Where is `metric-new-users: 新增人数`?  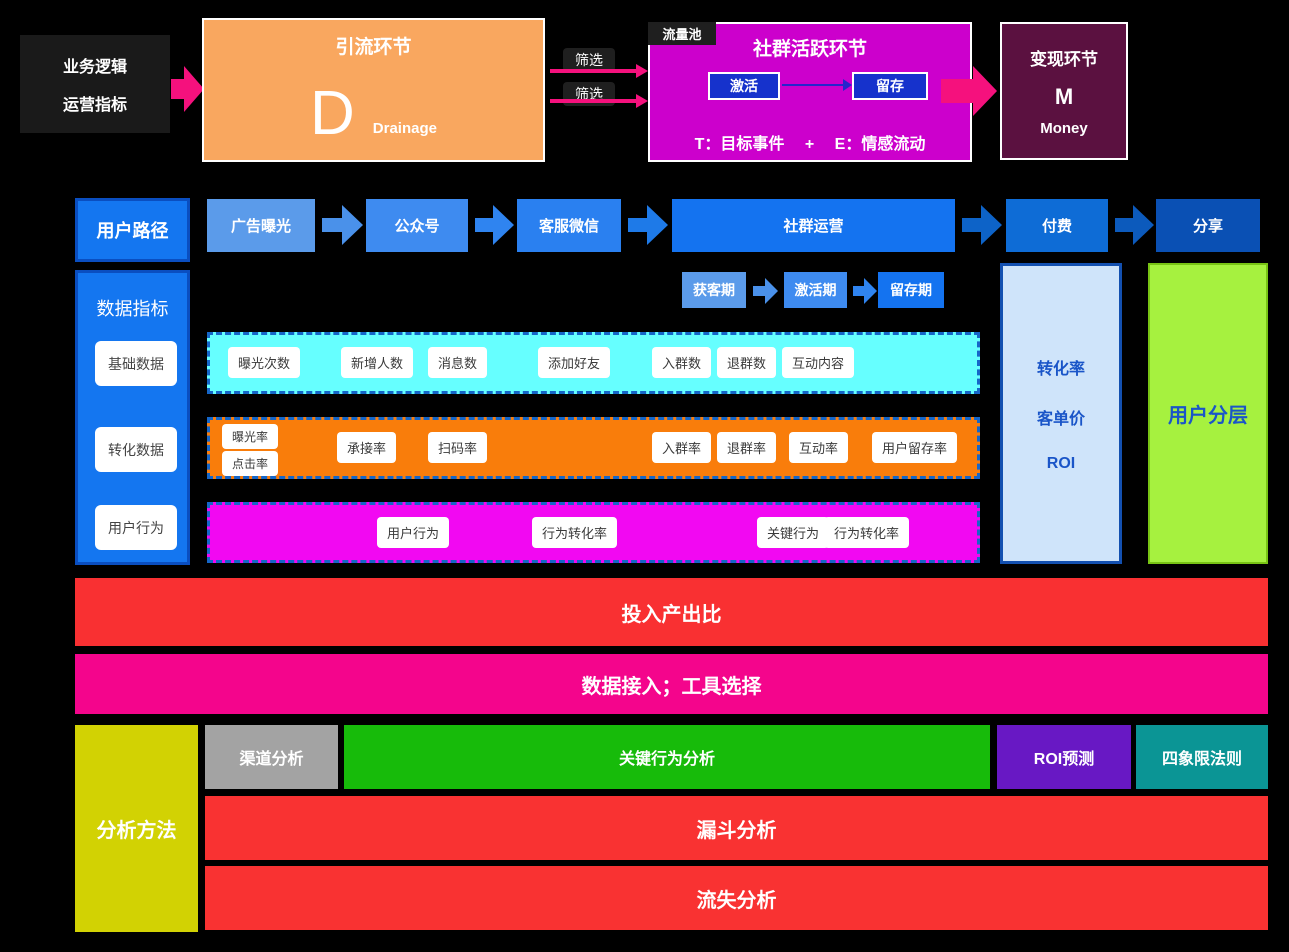 metric-new-users: 新增人数 is located at coordinates (377, 362).